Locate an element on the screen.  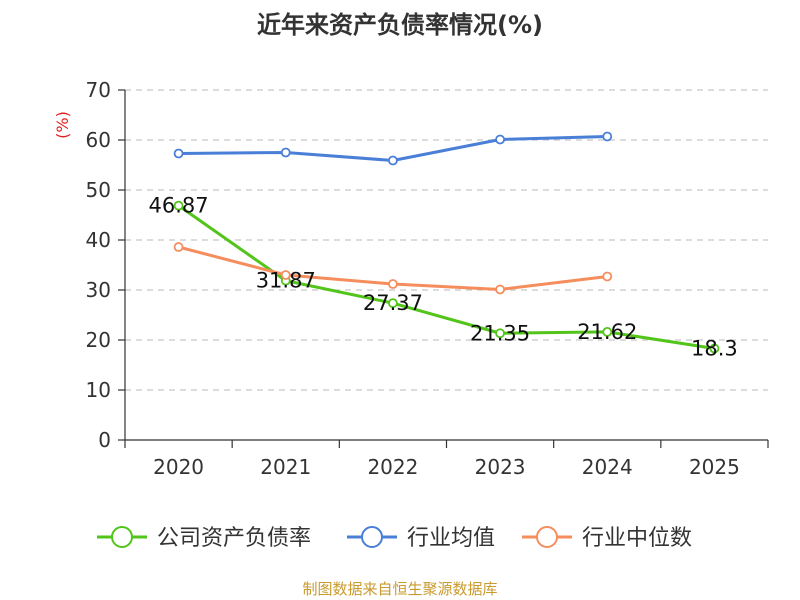
legend-label: 公司资产负债率 is located at coordinates (234, 538).